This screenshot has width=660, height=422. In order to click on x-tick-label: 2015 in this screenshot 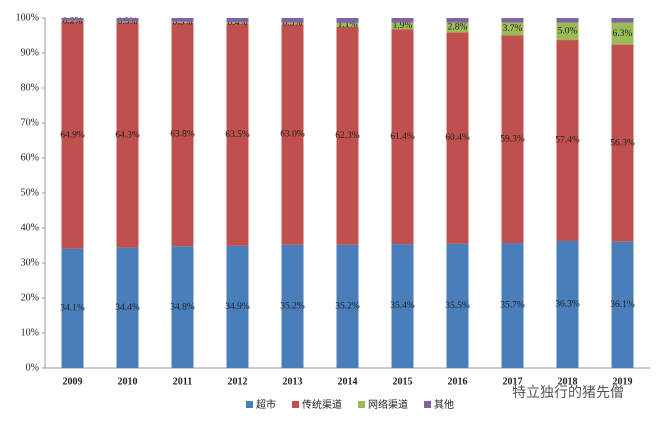, I will do `click(403, 381)`.